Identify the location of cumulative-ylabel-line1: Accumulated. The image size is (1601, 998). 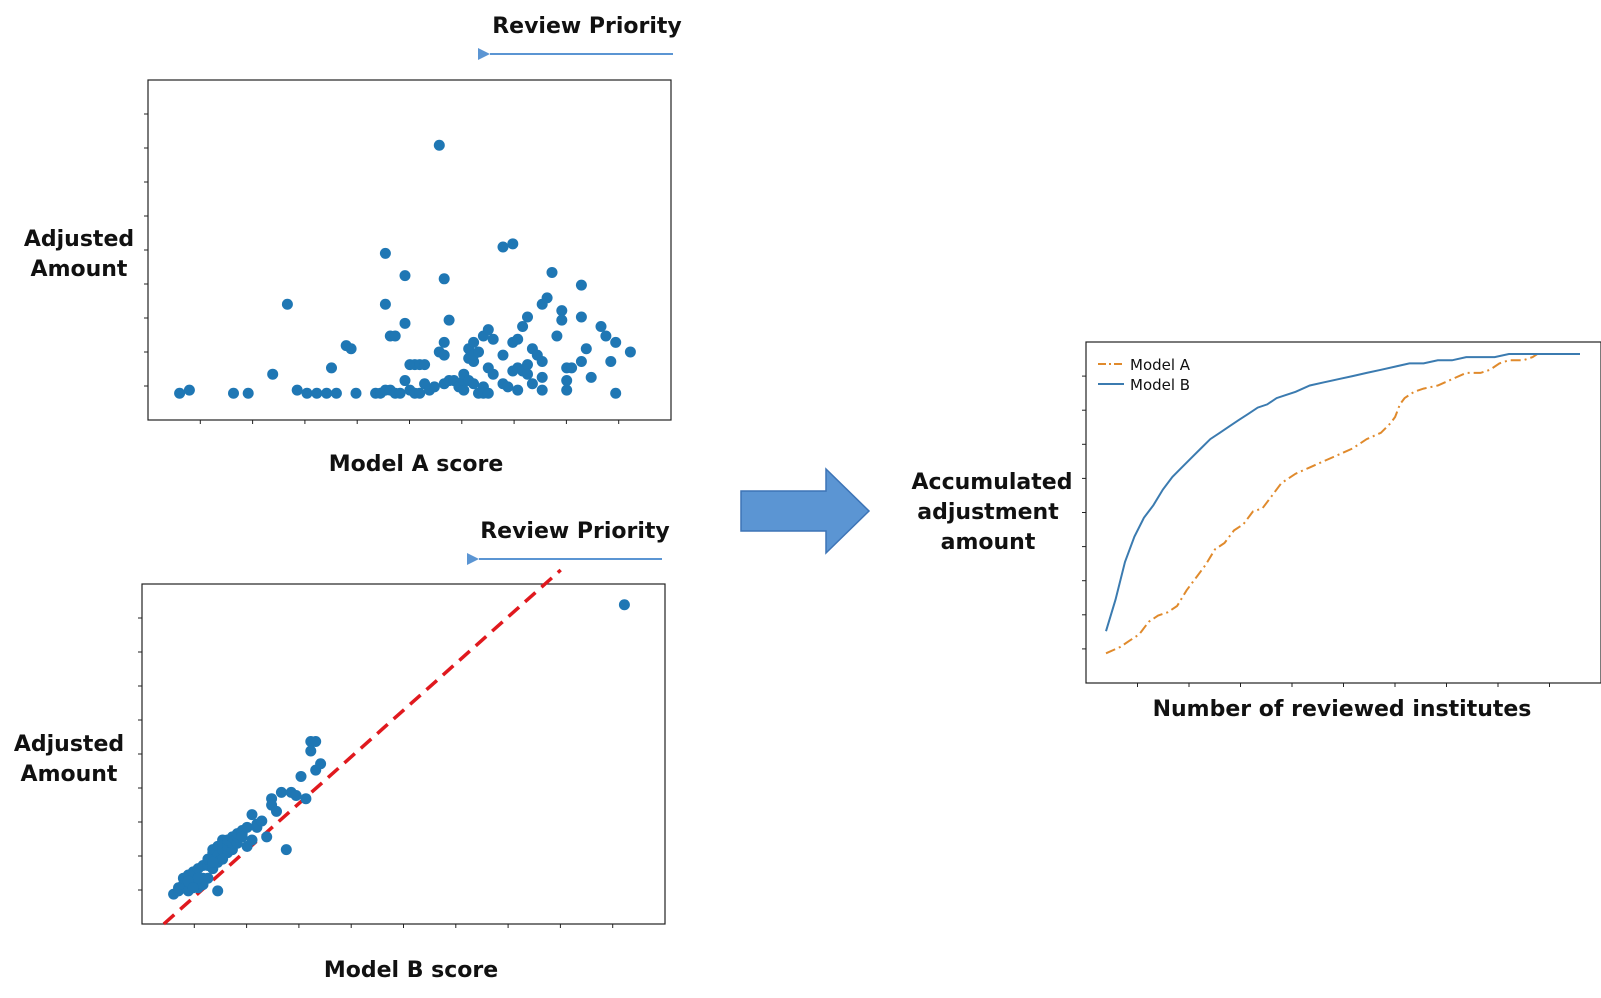
(992, 482).